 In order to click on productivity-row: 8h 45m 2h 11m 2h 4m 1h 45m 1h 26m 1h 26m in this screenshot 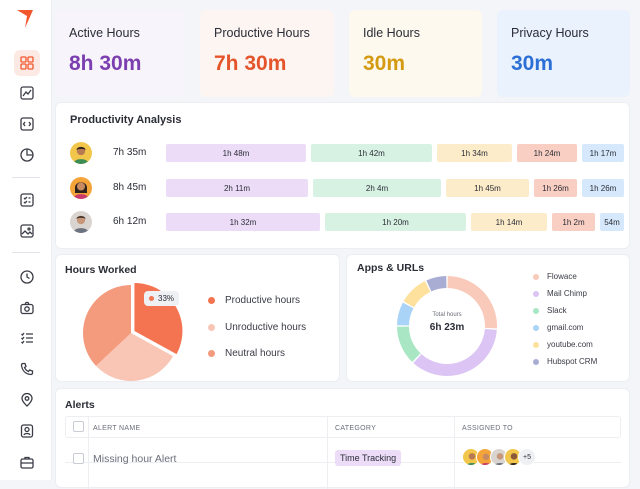, I will do `click(343, 188)`.